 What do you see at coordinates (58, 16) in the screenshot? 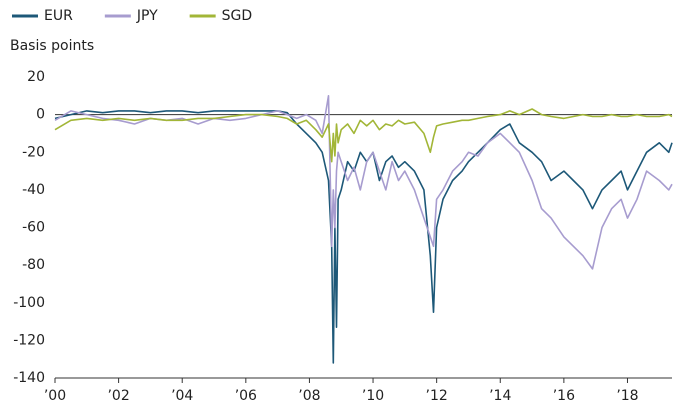
I see `legend-label: EUR` at bounding box center [58, 16].